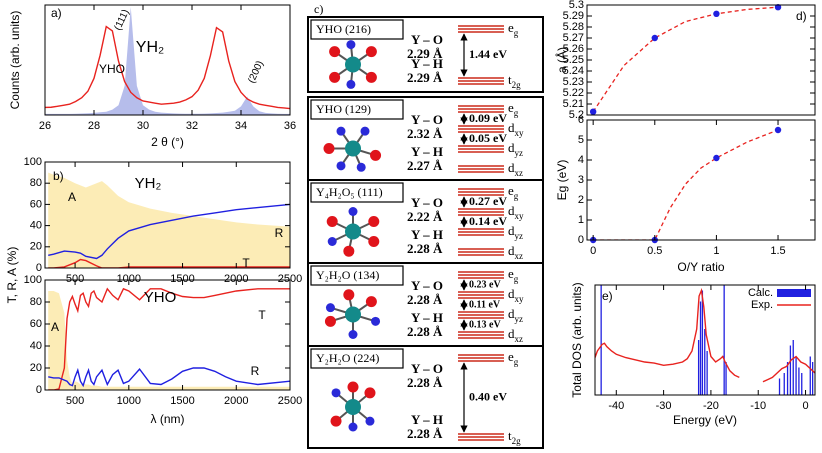 The image size is (822, 453). Describe the element at coordinates (347, 275) in the screenshot. I see `structure-title: Y₂H₂O (134)` at that location.